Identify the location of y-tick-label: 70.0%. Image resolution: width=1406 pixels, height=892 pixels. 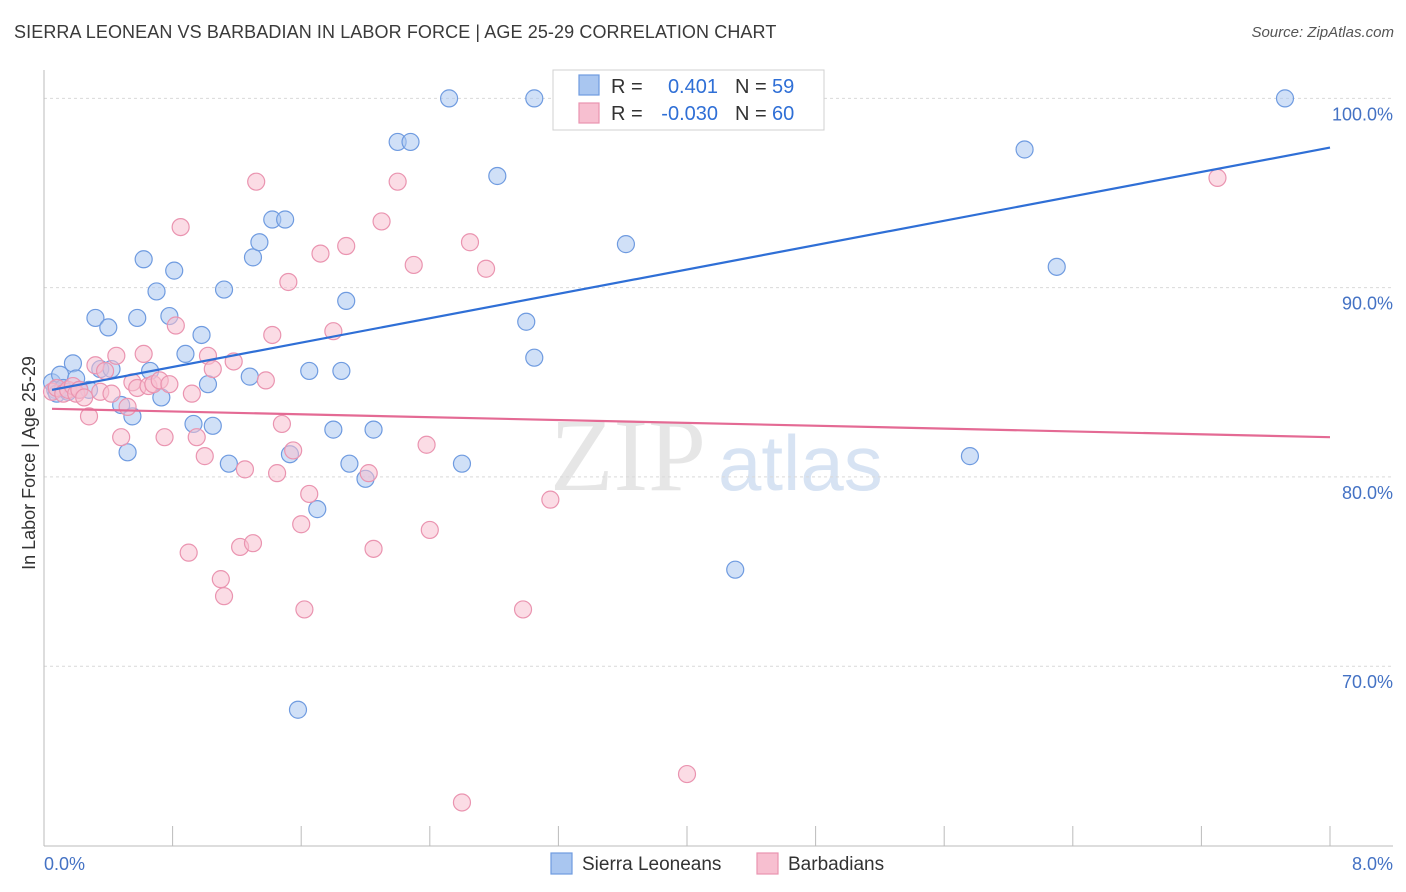
(1367, 682).